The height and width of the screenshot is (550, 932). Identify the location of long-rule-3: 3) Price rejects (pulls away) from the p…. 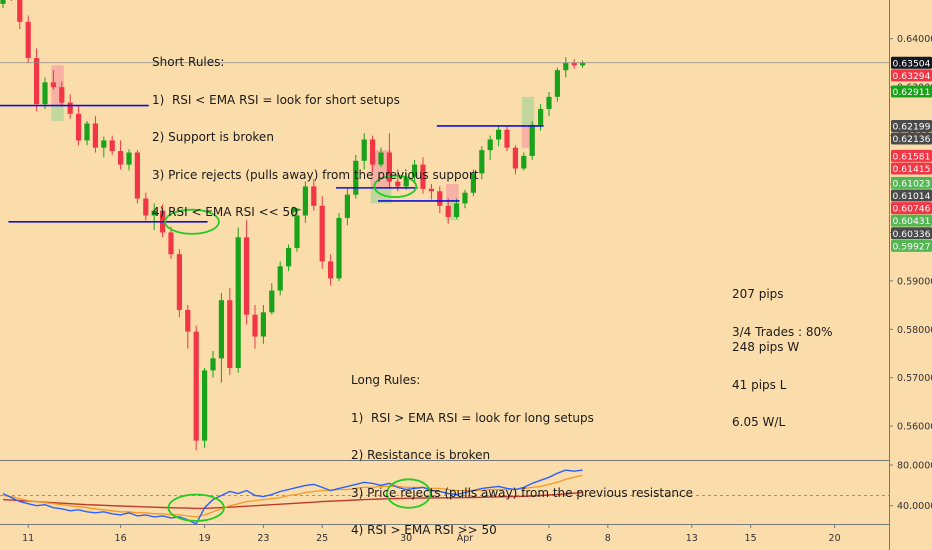
(522, 492).